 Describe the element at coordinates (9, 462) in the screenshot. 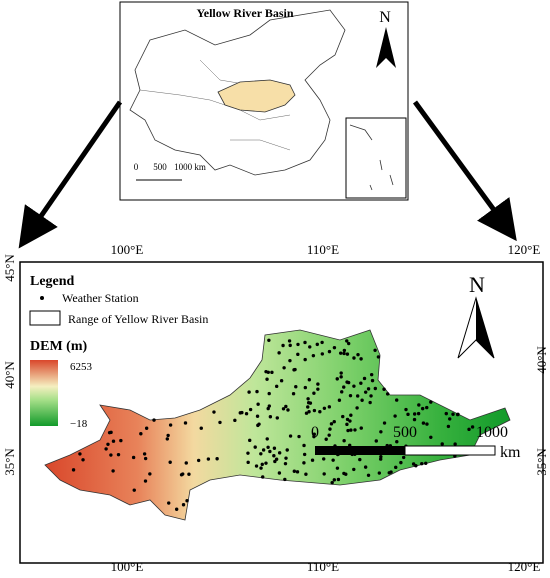

I see `lat-label: 35°N` at that location.